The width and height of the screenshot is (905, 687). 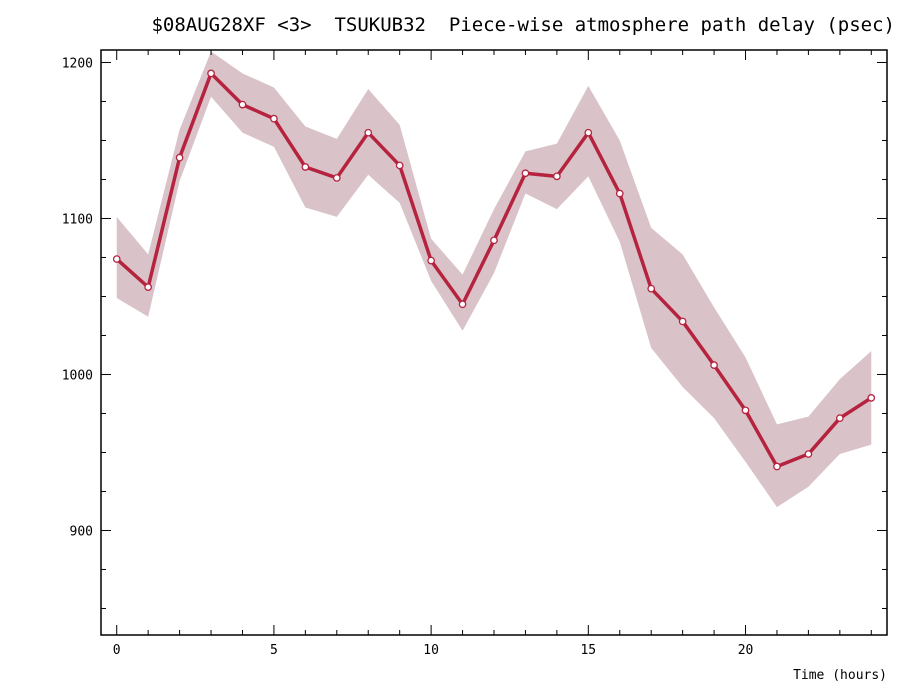 I want to click on y-tick-label: 900, so click(x=81, y=531).